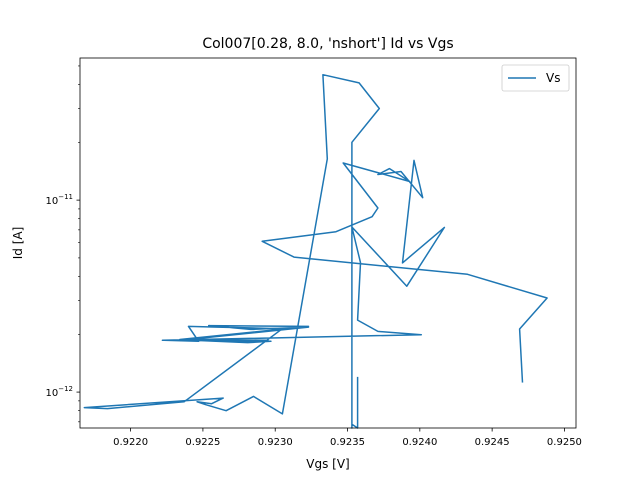 This screenshot has width=640, height=480. What do you see at coordinates (327, 44) in the screenshot?
I see `chart-title: Col007[0.28, 8.0, 'nshort'] Id vs Vgs` at bounding box center [327, 44].